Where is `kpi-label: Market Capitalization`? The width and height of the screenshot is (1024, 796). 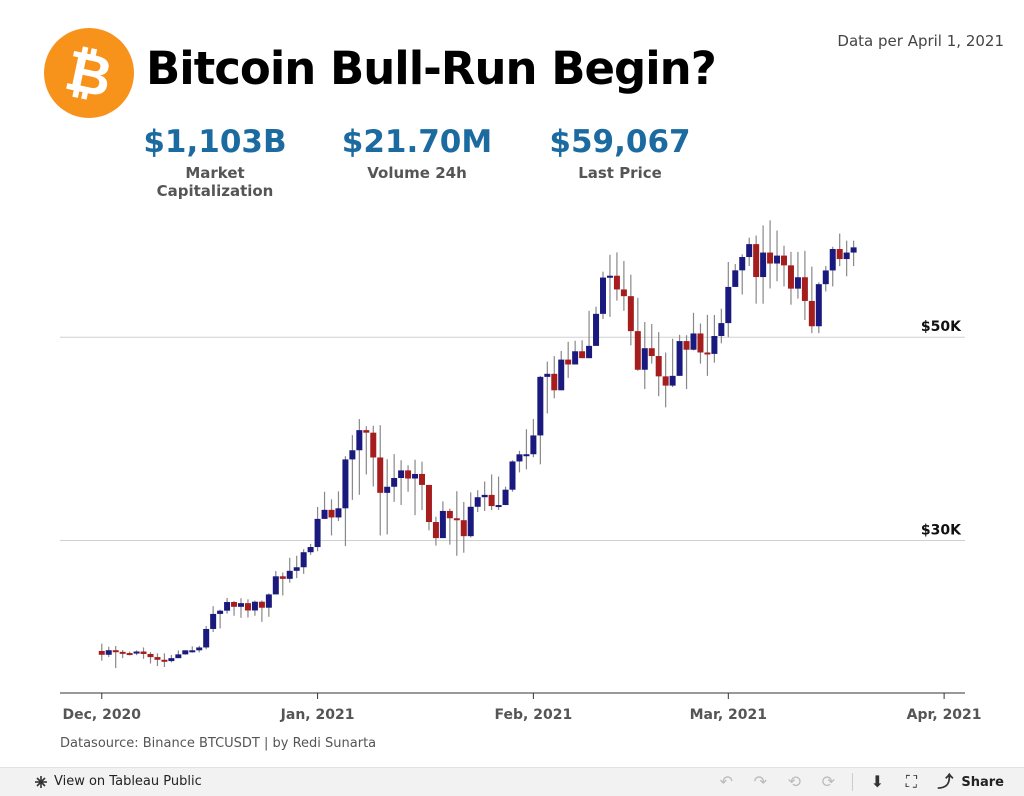
kpi-label: Market Capitalization is located at coordinates (215, 182).